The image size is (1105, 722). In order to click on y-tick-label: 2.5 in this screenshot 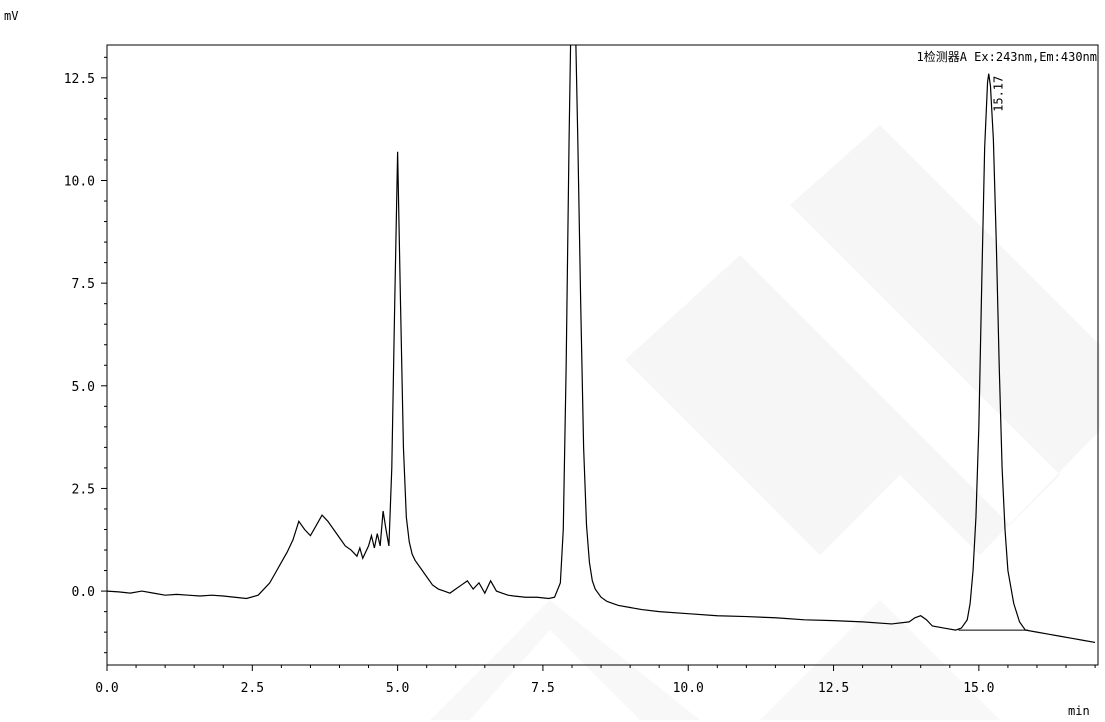, I will do `click(83, 489)`.